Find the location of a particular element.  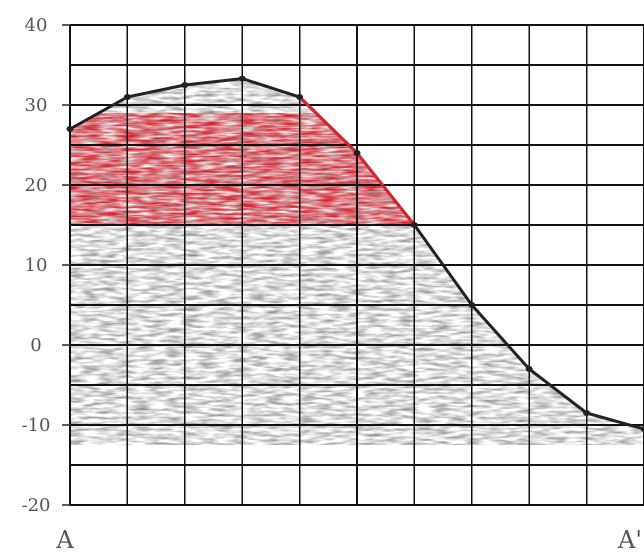

y-tick-label: 10 is located at coordinates (36, 265).